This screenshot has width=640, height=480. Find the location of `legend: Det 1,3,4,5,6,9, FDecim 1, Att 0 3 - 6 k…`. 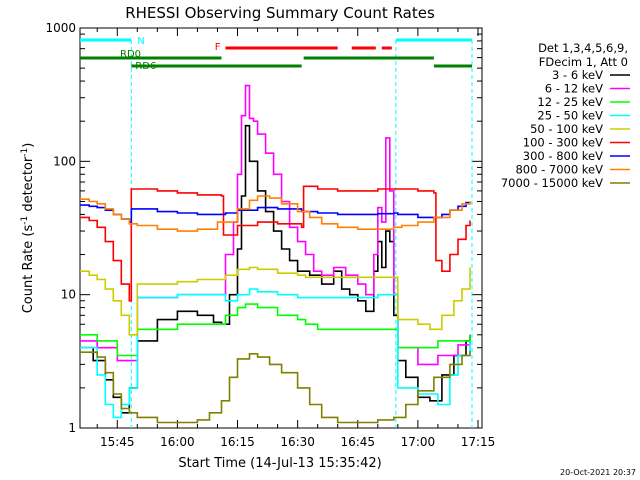

legend: Det 1,3,4,5,6,9, FDecim 1, Att 0 3 - 6 k… is located at coordinates (565, 115).